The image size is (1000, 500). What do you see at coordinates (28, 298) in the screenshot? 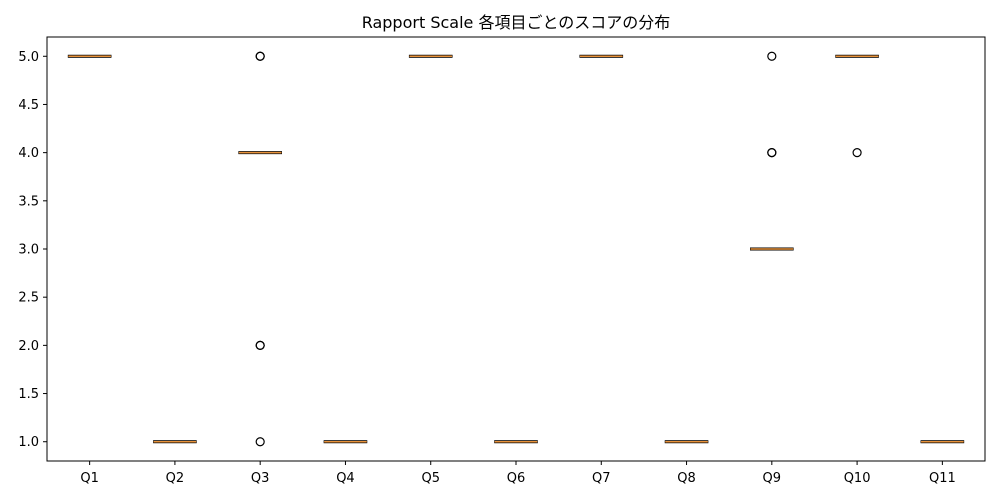
I see `y-tick-label: 2.5` at bounding box center [28, 298].